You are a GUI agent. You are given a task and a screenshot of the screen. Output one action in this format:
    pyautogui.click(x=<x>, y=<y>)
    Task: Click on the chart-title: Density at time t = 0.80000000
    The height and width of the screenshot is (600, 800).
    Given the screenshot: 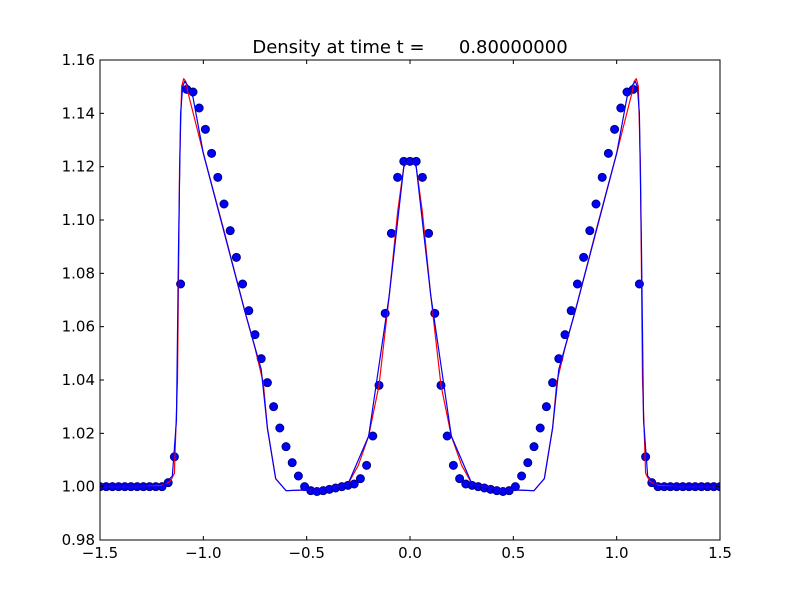 What is the action you would take?
    pyautogui.click(x=409, y=47)
    